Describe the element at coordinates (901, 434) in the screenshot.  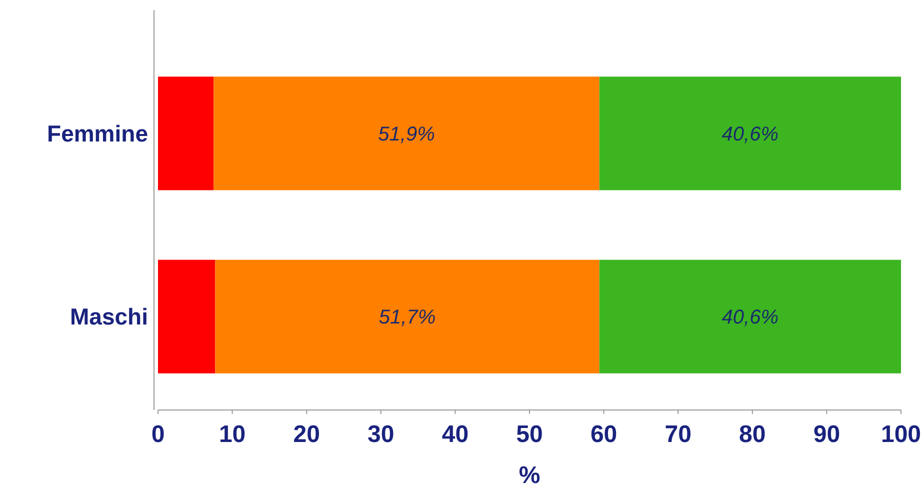
I see `x-tick-label: 100` at that location.